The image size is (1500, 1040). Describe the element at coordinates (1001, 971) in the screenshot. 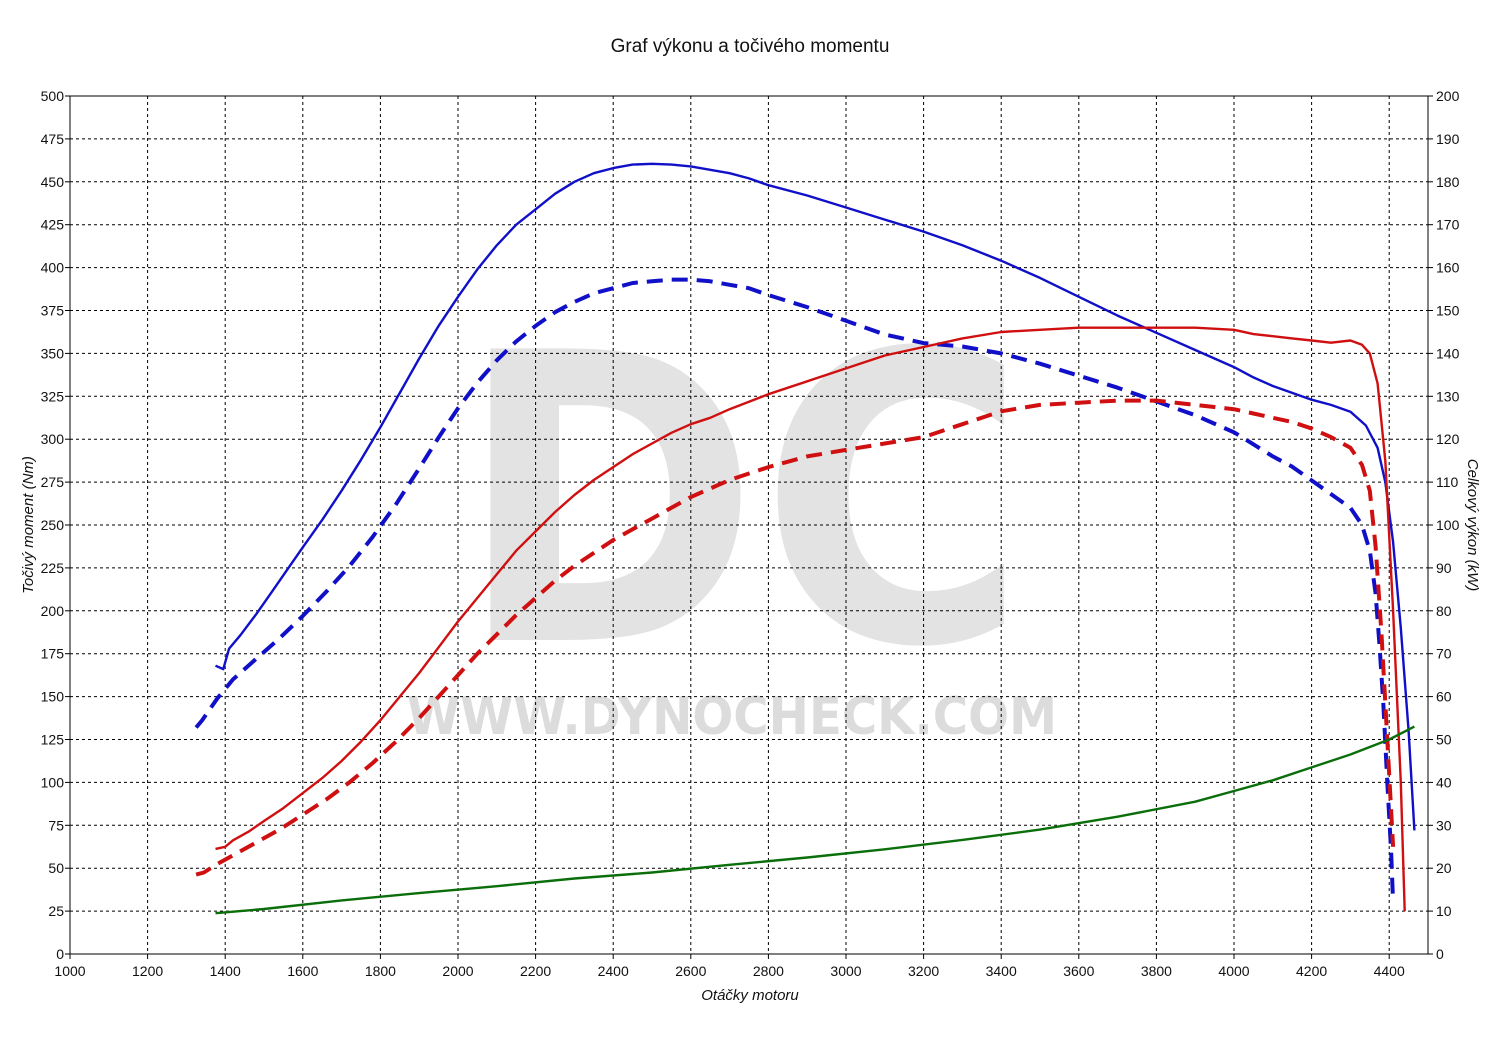

I see `x-tick-label: 3400` at that location.